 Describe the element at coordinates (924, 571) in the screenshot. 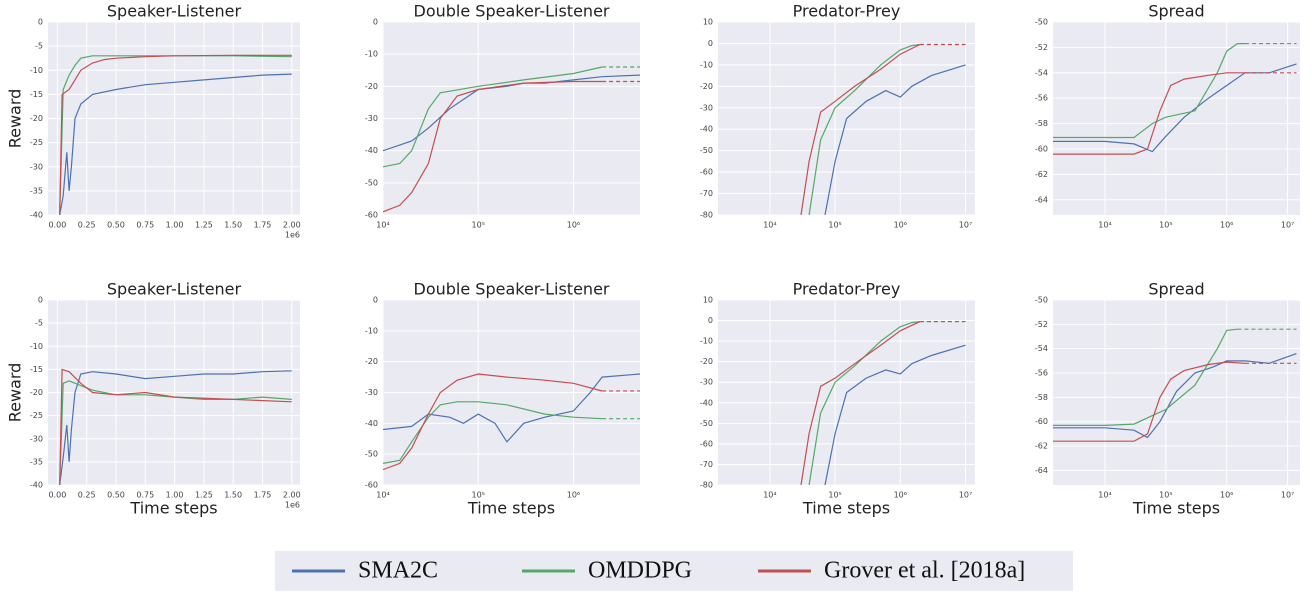

I see `legend-label: Grover et al. [2018a]` at that location.